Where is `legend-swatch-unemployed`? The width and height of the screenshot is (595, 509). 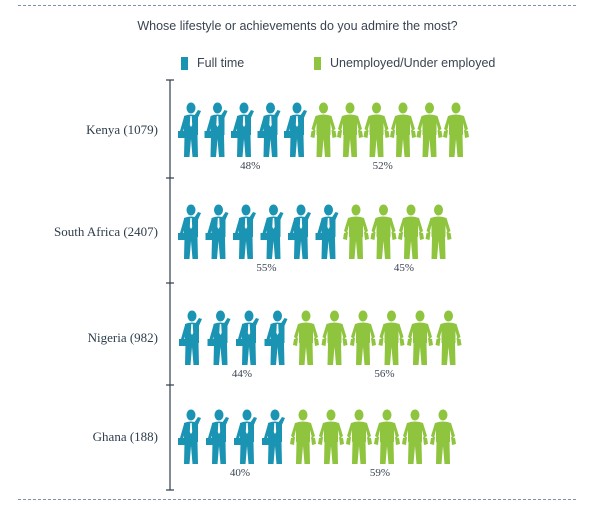
legend-swatch-unemployed is located at coordinates (317, 63).